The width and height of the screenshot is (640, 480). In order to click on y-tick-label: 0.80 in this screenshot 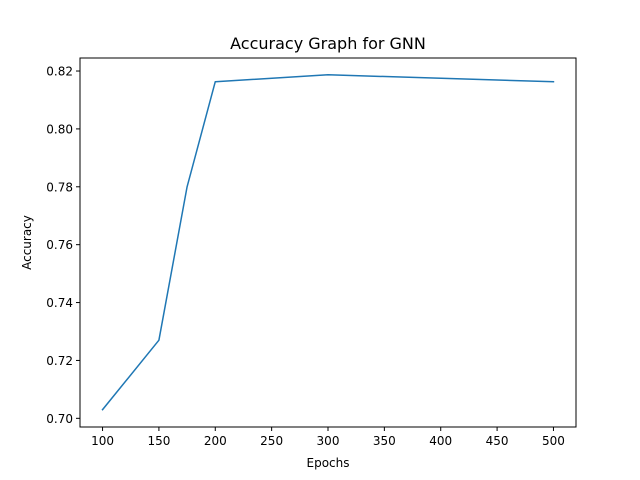, I will do `click(59, 129)`.